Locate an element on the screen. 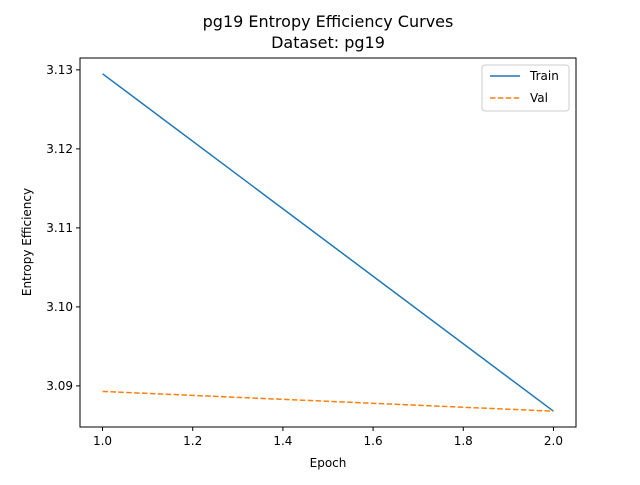 The height and width of the screenshot is (485, 640). y-tick-label: 3.09 is located at coordinates (59, 386).